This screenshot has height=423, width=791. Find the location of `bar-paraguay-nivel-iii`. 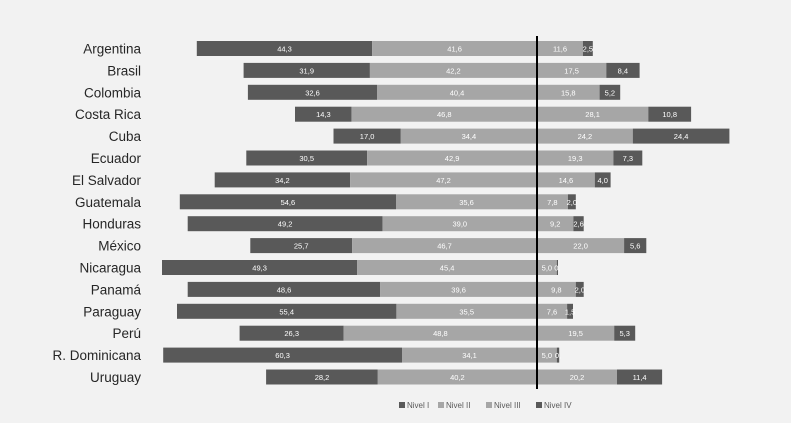

bar-paraguay-nivel-iii is located at coordinates (552, 311).